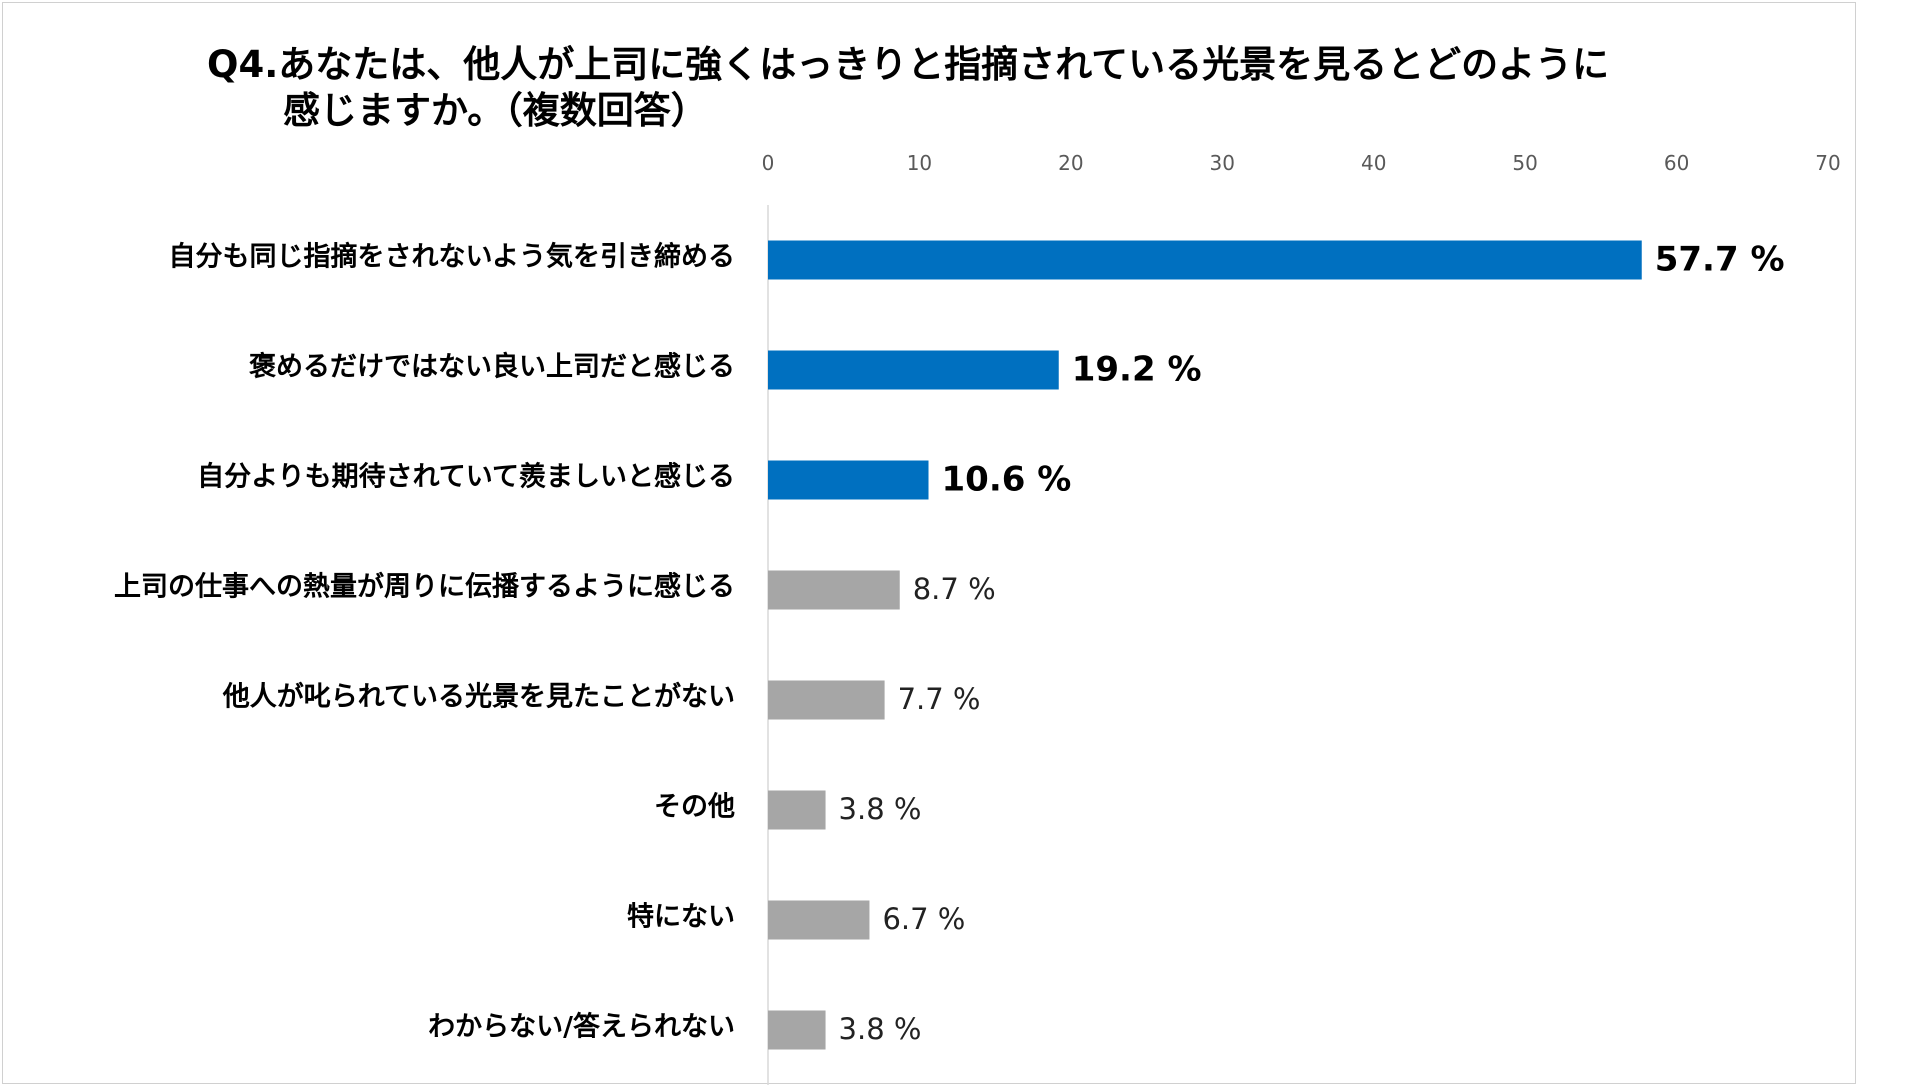 The image size is (1908, 1089). I want to click on chart-title-line-1: Q4.あなたは、他人が上司に強くはっきりと指摘されている光景を見るとどのように, so click(908, 64).